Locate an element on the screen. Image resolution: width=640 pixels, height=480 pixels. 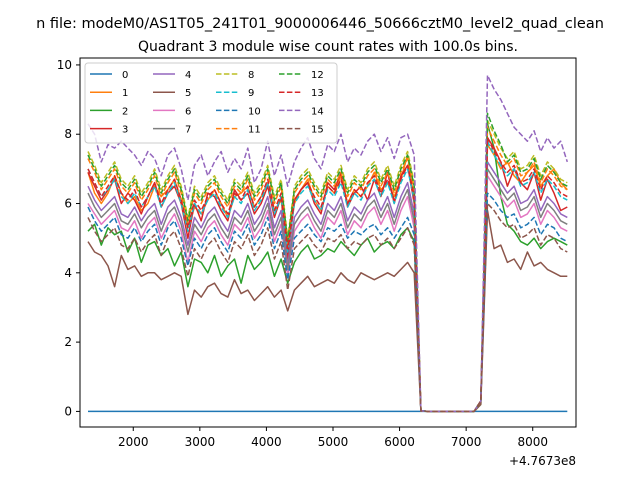
legend-entry-11: 11 is located at coordinates (238, 130).